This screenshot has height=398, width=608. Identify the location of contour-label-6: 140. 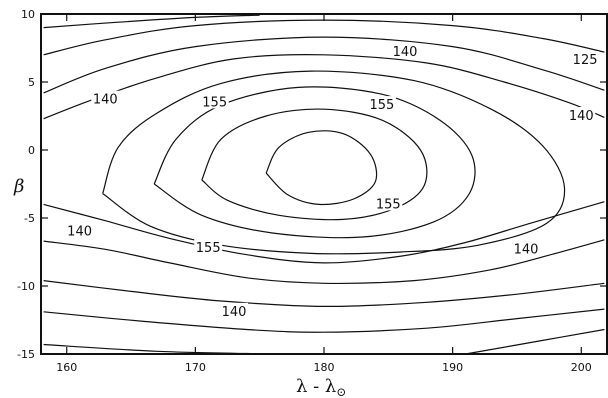
(234, 312).